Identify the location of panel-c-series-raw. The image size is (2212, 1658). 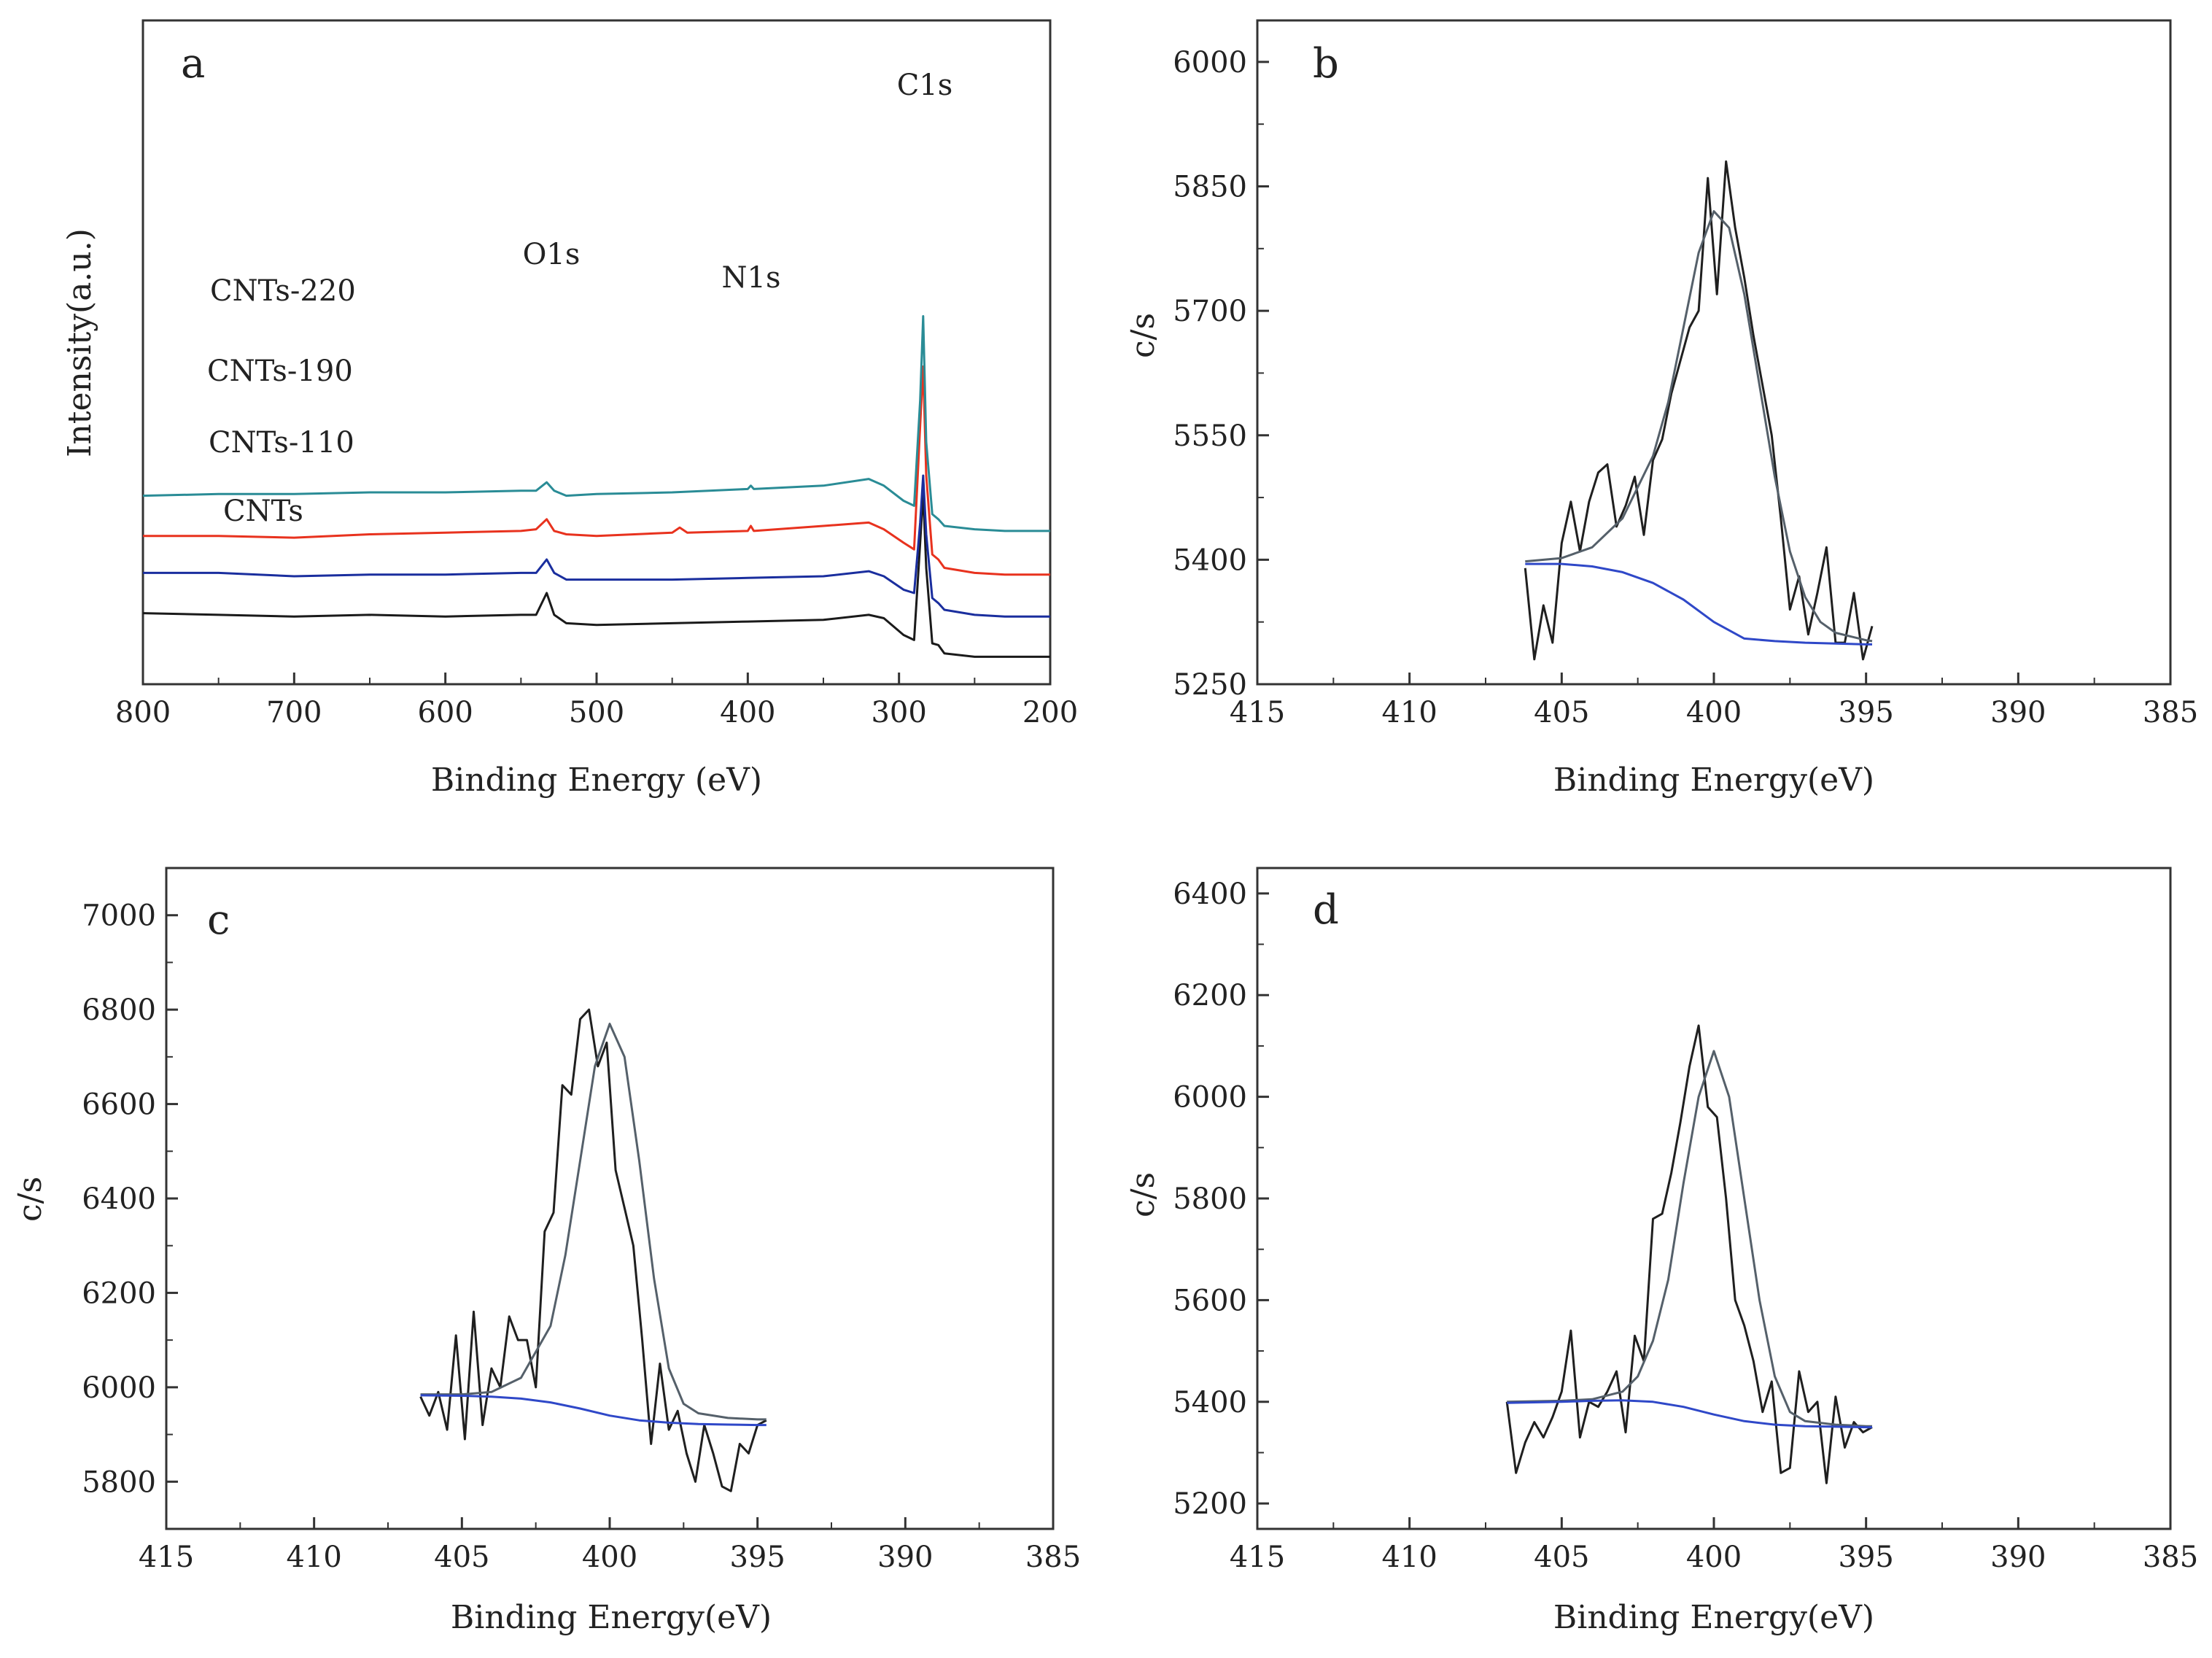
(593, 1250).